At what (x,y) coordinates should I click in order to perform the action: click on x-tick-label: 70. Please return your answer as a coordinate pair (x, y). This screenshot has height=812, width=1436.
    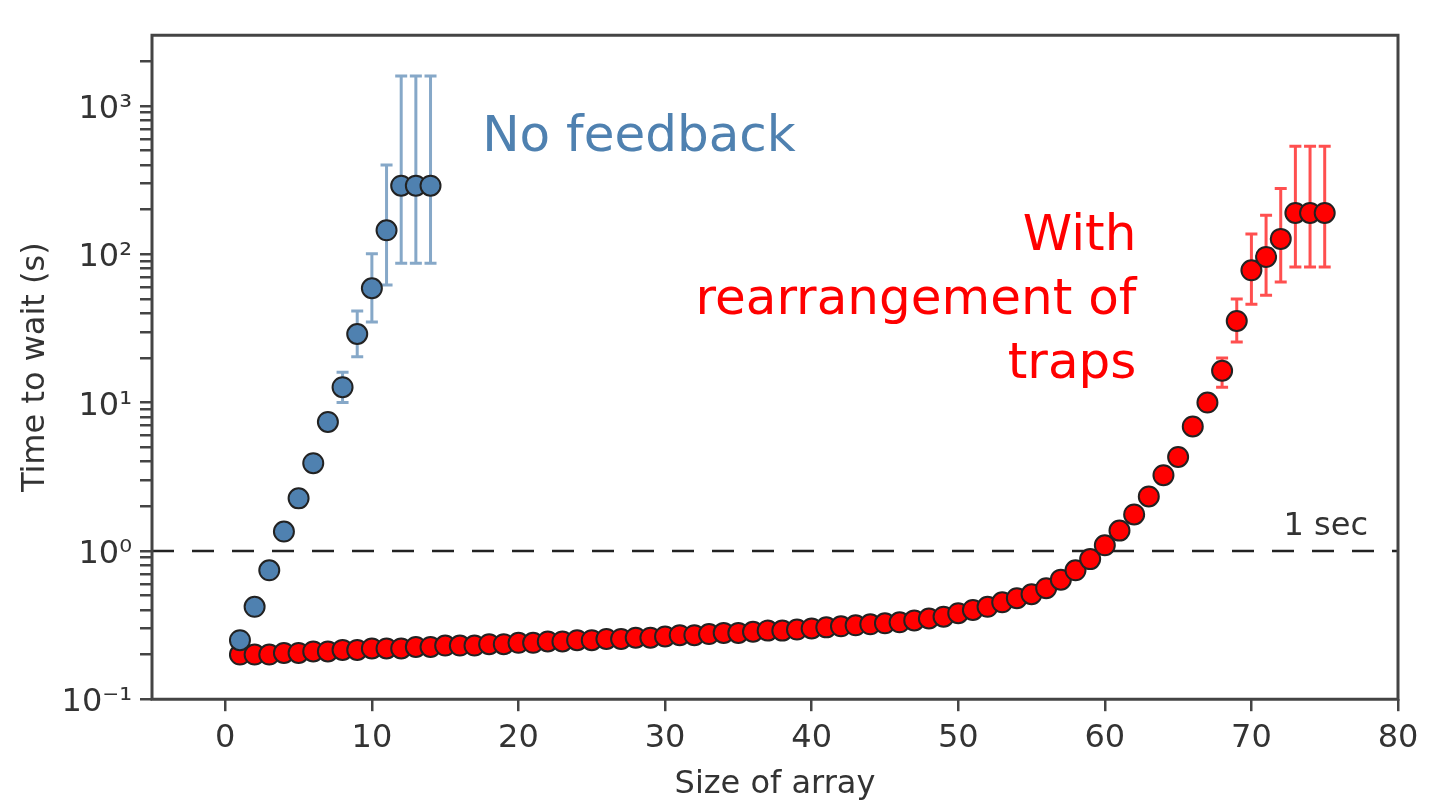
    Looking at the image, I should click on (1251, 735).